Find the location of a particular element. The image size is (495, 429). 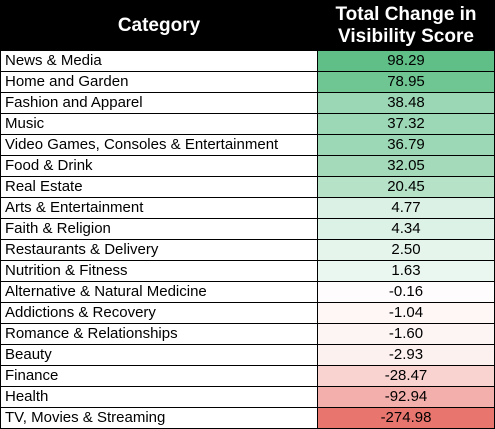

table-row: Music 37.32 is located at coordinates (247, 124).